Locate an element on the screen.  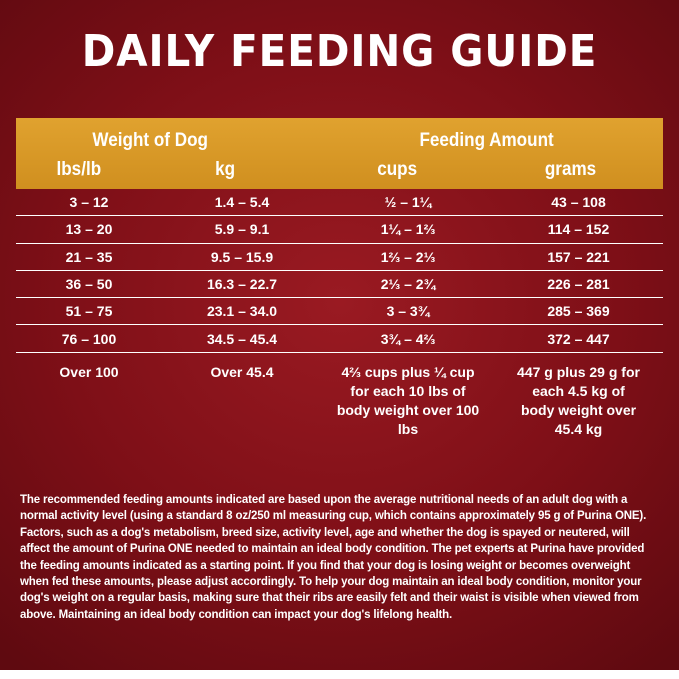
table-row: 13 – 20 5.9 – 9.1 1¼ – 1⅔ 114 – 152 is located at coordinates (339, 230).